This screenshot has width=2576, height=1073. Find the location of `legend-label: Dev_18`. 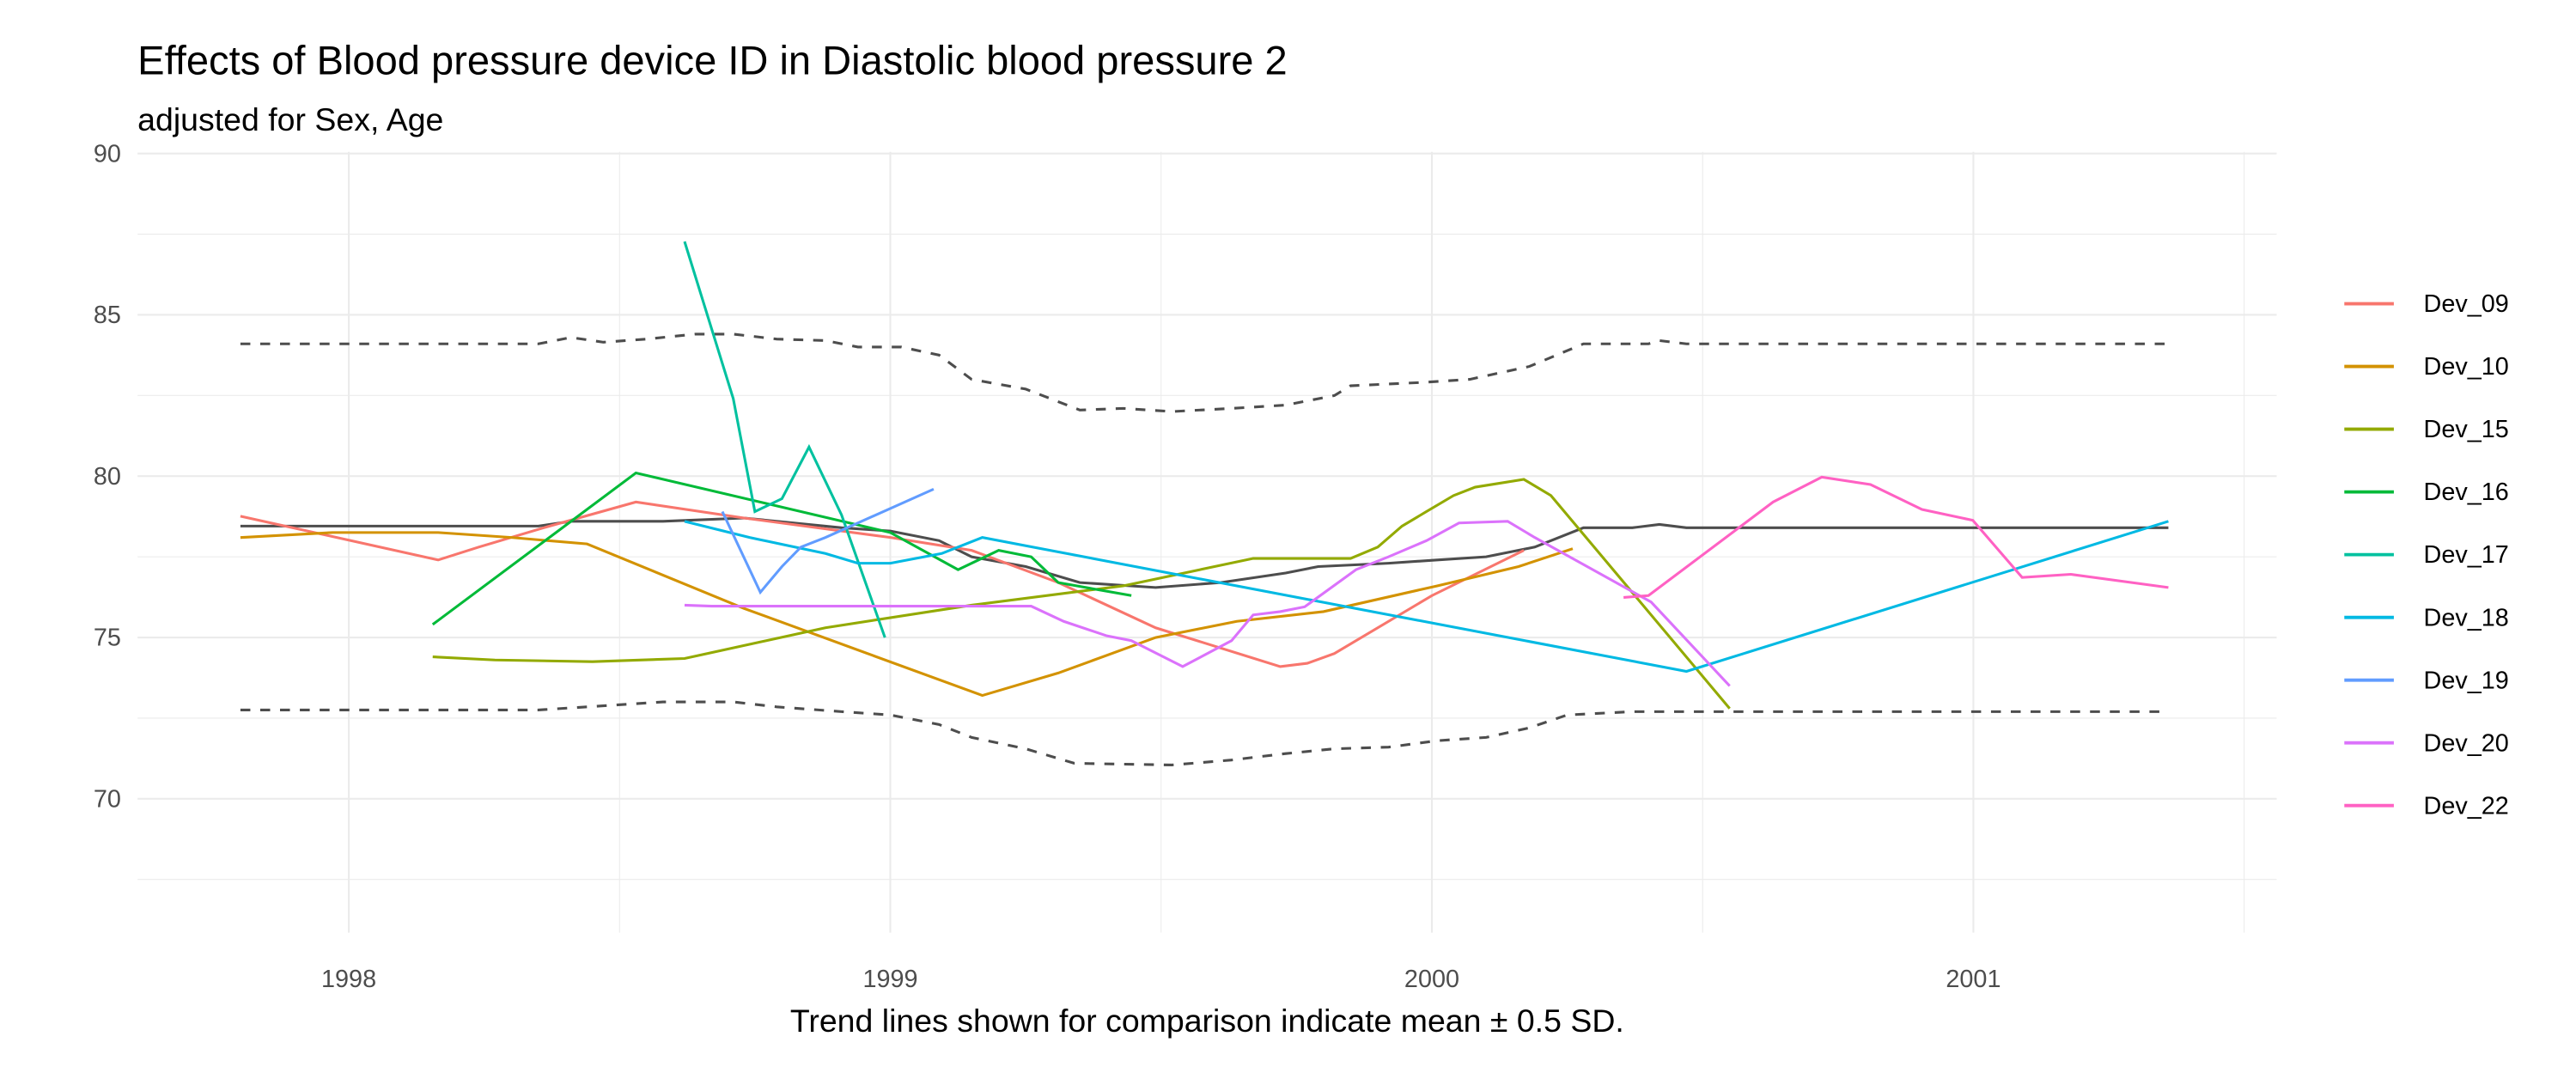

legend-label: Dev_18 is located at coordinates (2466, 618).